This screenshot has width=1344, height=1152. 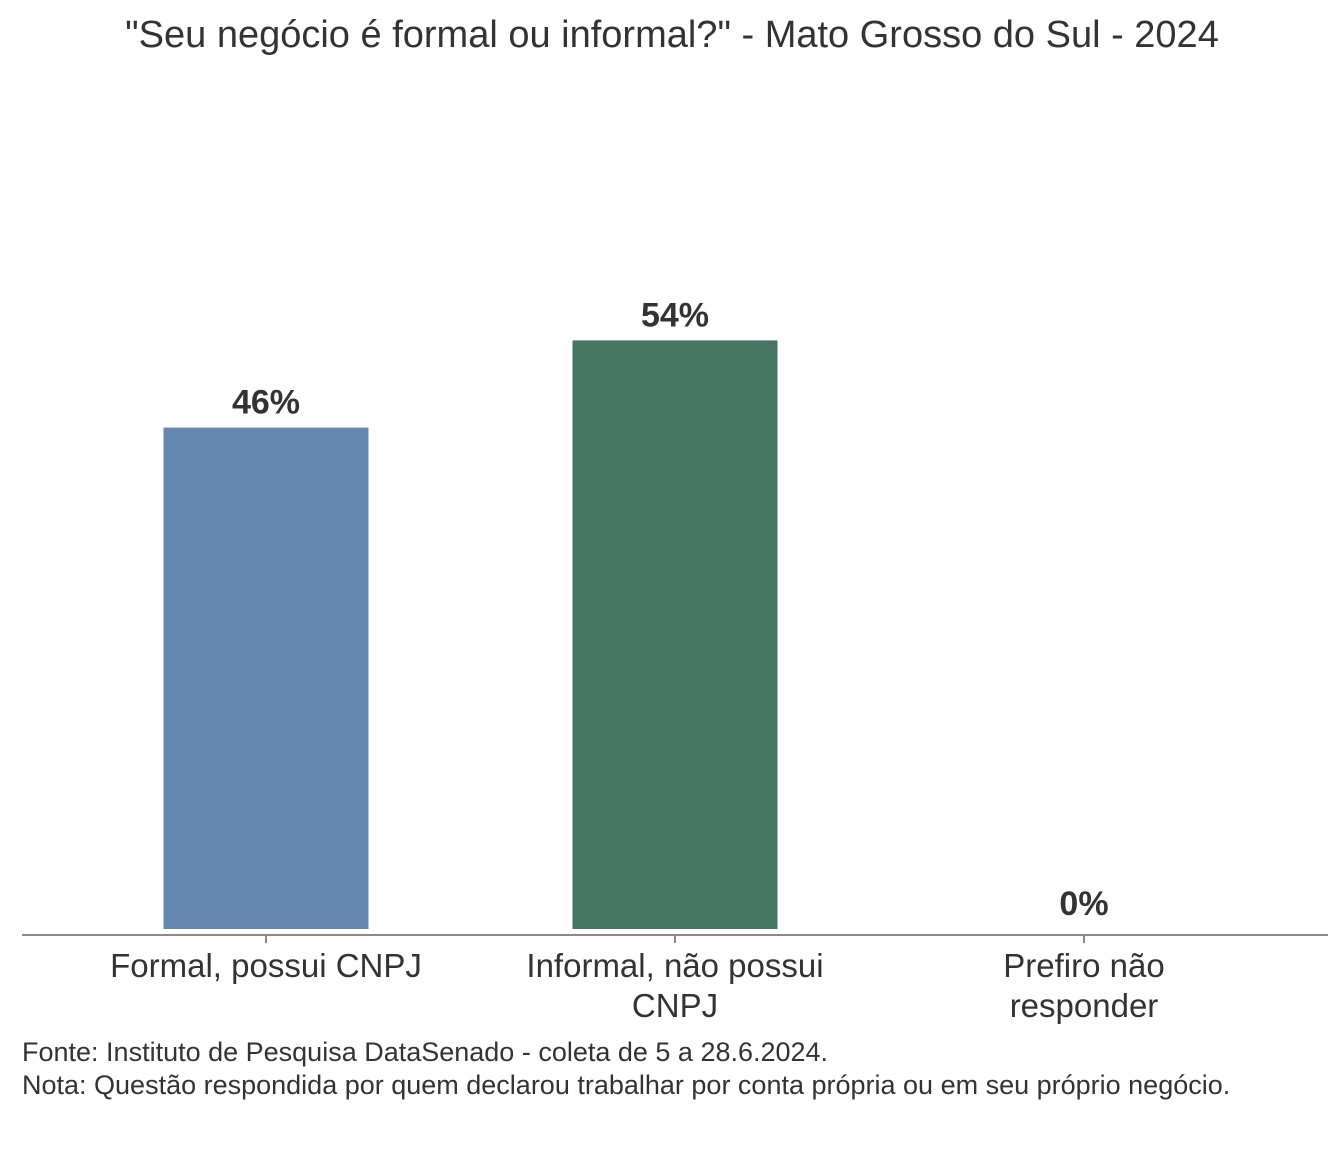 I want to click on category-label-3: Prefiro não responder, so click(x=1083, y=985).